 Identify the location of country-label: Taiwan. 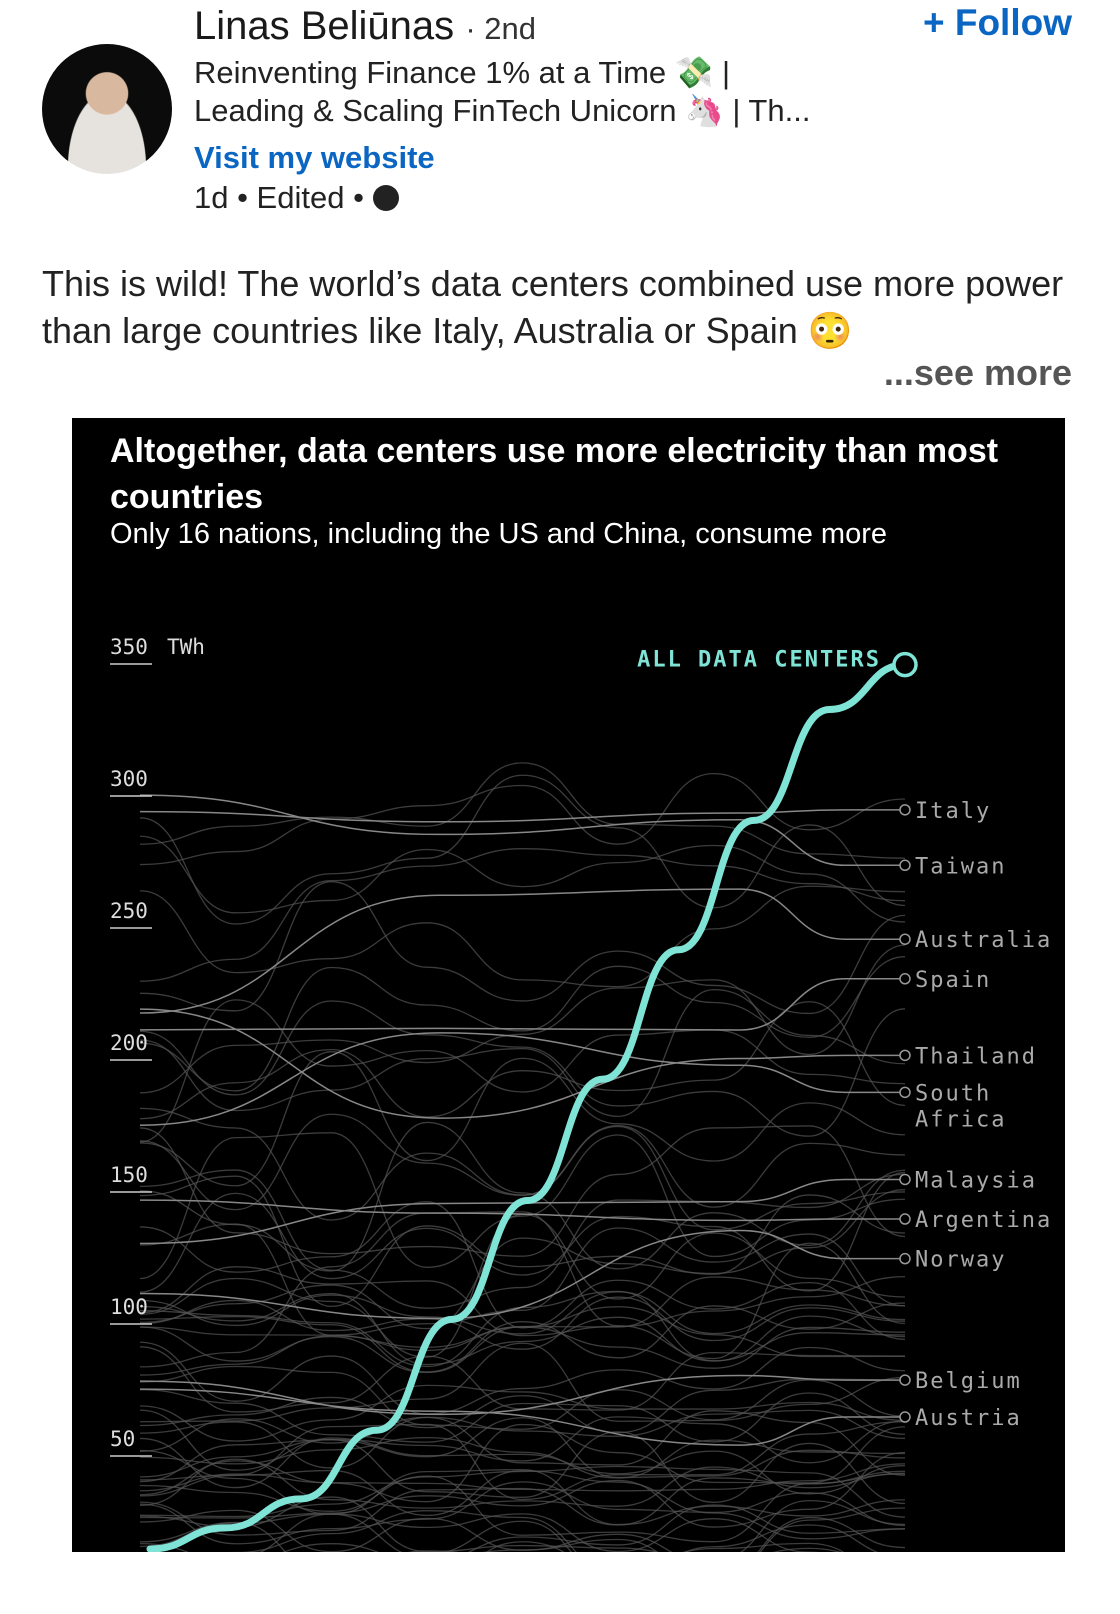
(960, 866).